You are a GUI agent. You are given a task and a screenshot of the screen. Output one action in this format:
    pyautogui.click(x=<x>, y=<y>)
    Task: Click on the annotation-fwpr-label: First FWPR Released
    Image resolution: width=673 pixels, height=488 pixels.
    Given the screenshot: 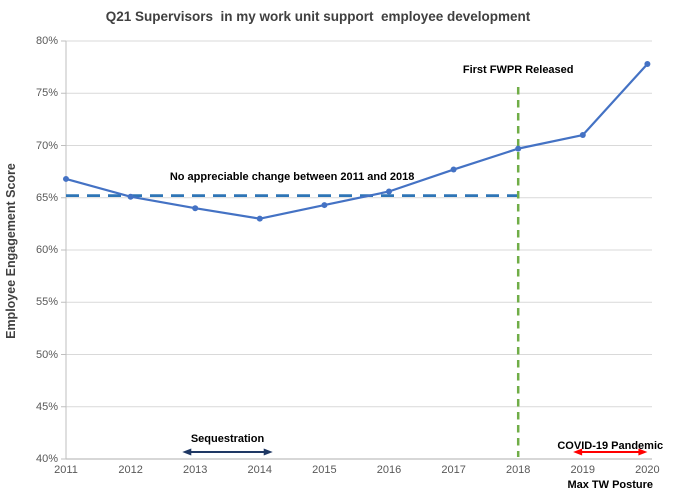 What is the action you would take?
    pyautogui.click(x=518, y=70)
    